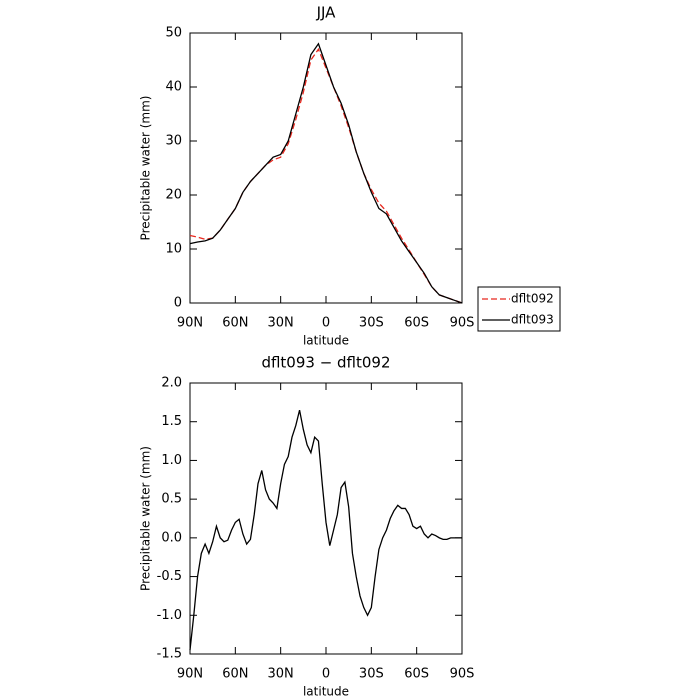 The height and width of the screenshot is (700, 700). I want to click on chart-title: JJA, so click(326, 13).